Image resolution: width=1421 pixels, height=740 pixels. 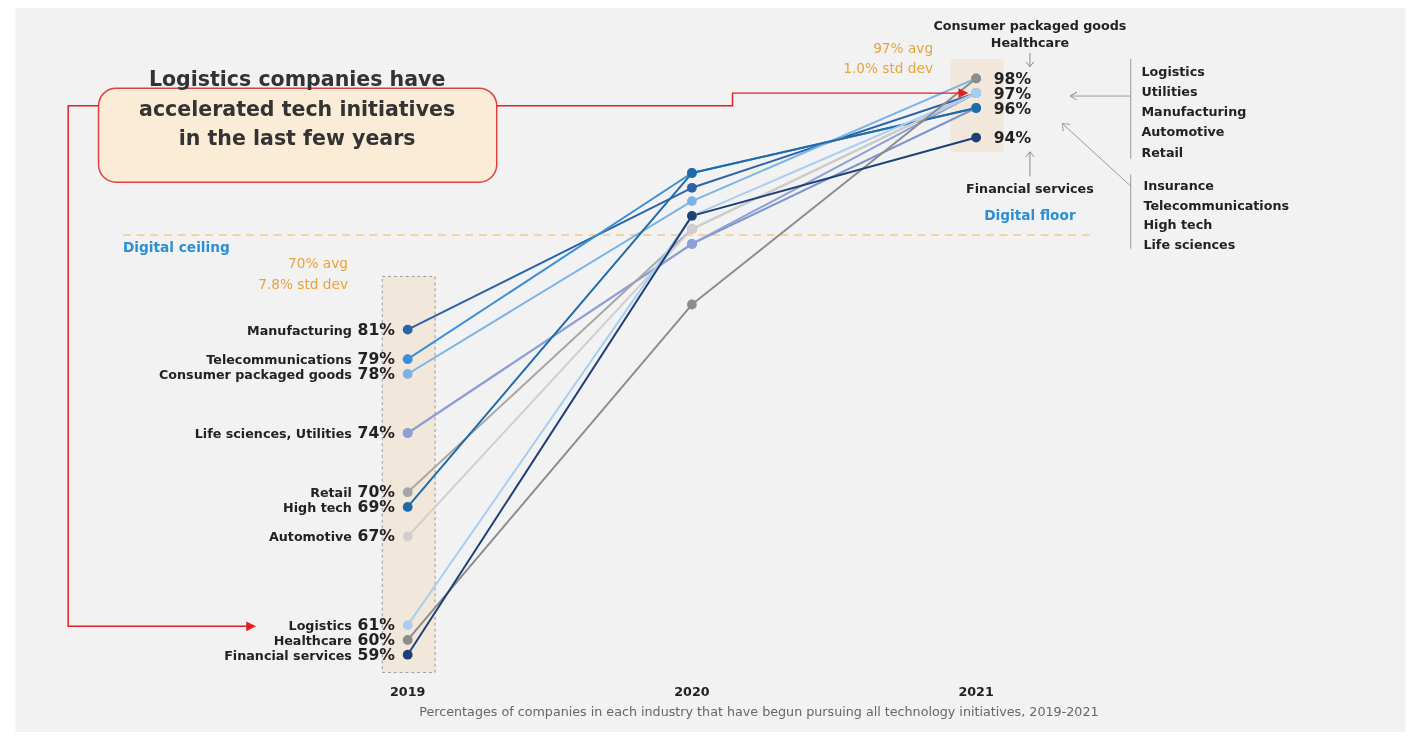 What do you see at coordinates (1173, 71) in the screenshot?
I see `text: Logistics` at bounding box center [1173, 71].